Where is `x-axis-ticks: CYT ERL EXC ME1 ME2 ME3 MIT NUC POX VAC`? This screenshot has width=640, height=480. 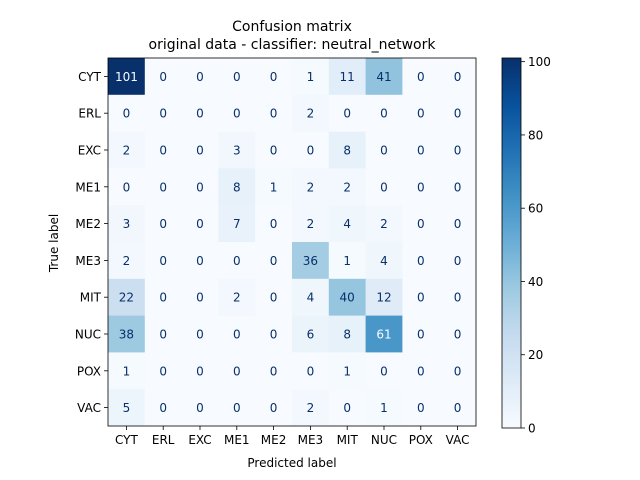
x-axis-ticks: CYT ERL EXC ME1 ME2 ME3 MIT NUC POX VAC is located at coordinates (292, 436).